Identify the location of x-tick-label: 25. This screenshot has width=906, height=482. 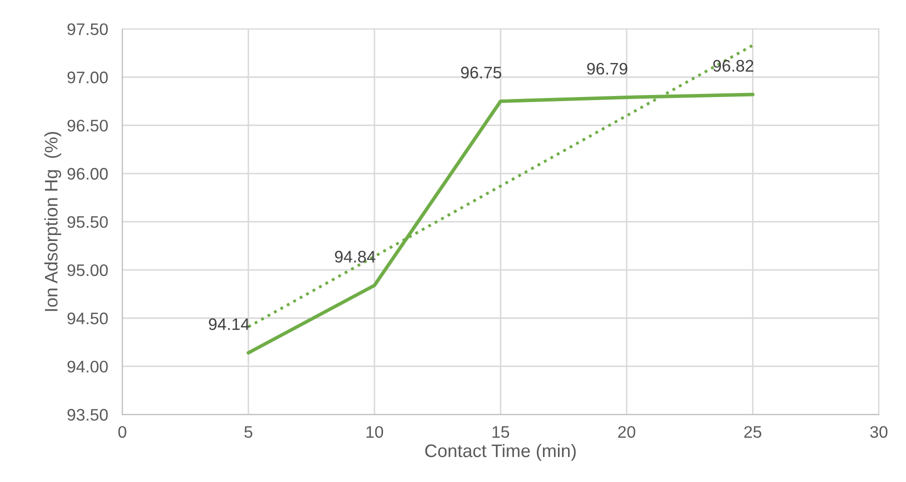
(753, 432).